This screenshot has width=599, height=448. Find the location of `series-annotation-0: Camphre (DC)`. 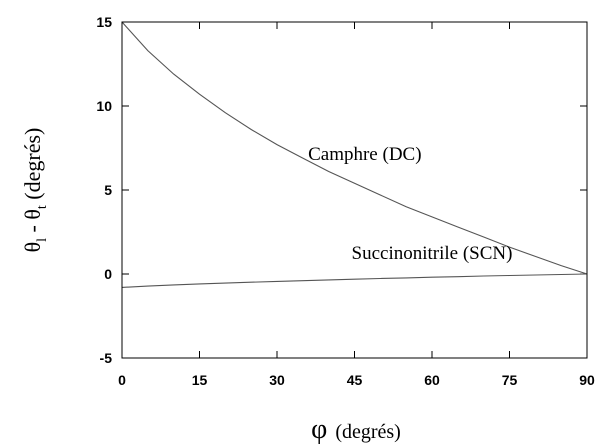

series-annotation-0: Camphre (DC) is located at coordinates (364, 154).